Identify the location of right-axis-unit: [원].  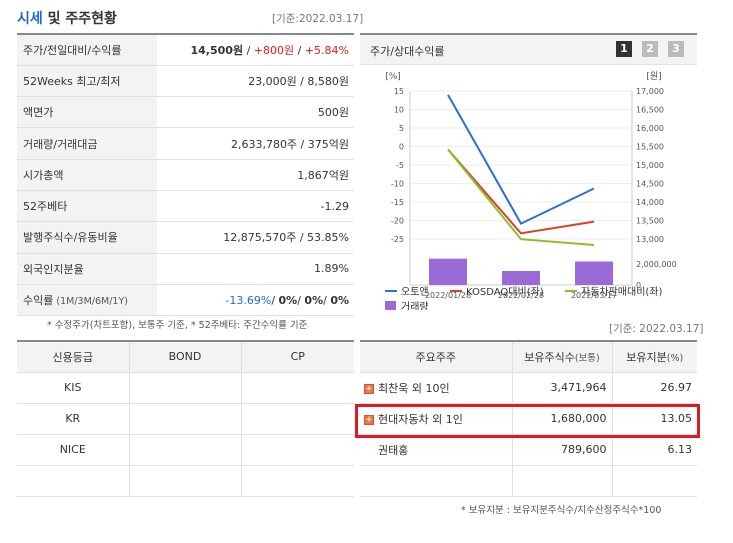
(653, 76).